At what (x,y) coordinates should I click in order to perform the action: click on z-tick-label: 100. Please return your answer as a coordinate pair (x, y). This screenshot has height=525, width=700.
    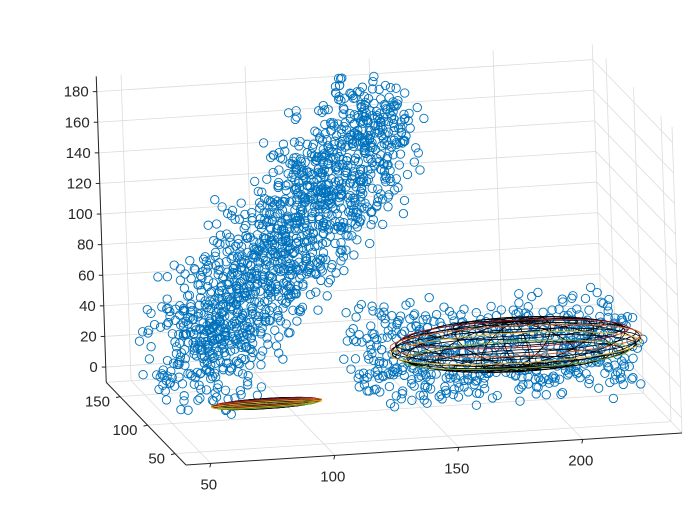
    Looking at the image, I should click on (80, 214).